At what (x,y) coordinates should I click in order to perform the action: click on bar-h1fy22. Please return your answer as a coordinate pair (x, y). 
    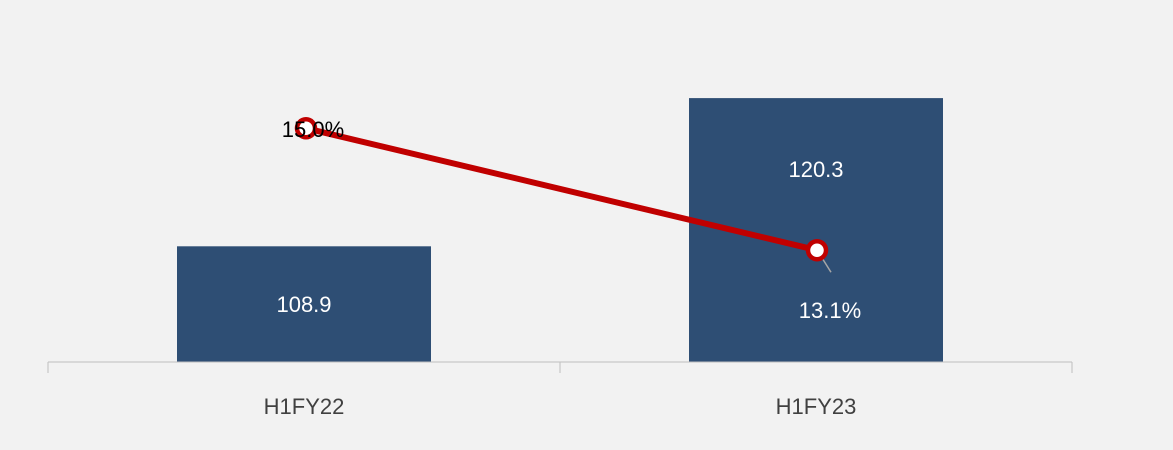
    Looking at the image, I should click on (304, 304).